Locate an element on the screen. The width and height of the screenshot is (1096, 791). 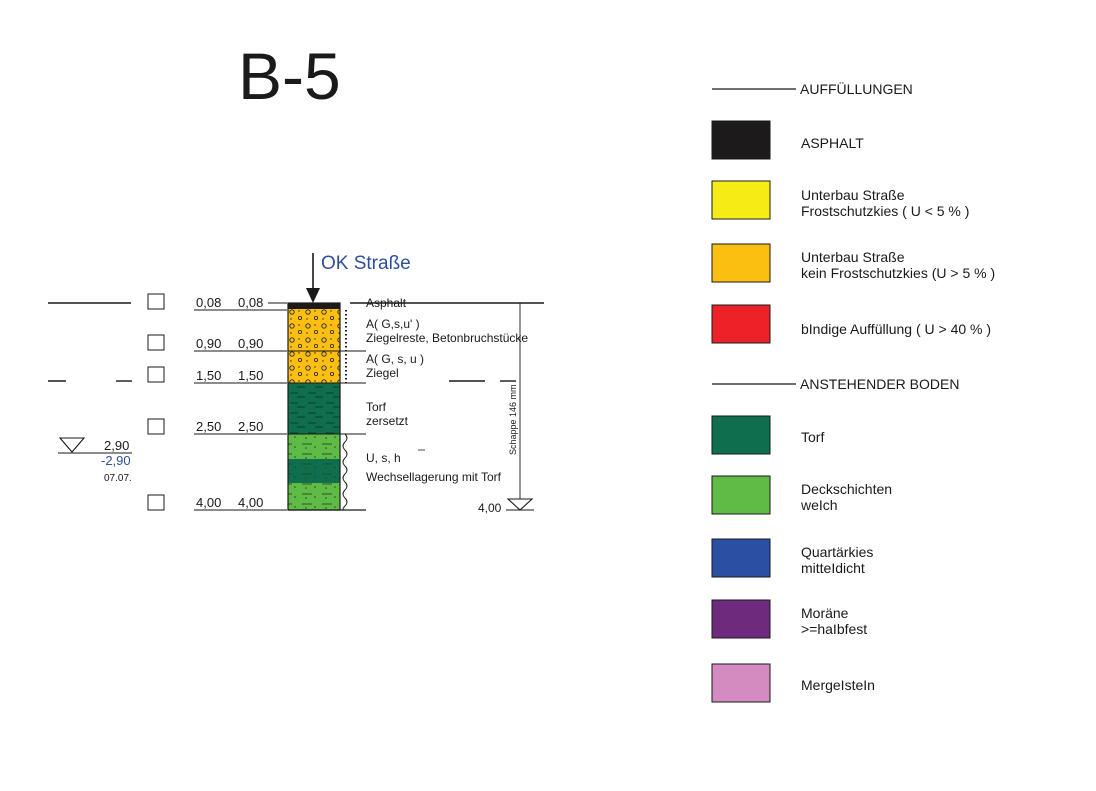
groundwater-triangle-icon is located at coordinates (72, 445).